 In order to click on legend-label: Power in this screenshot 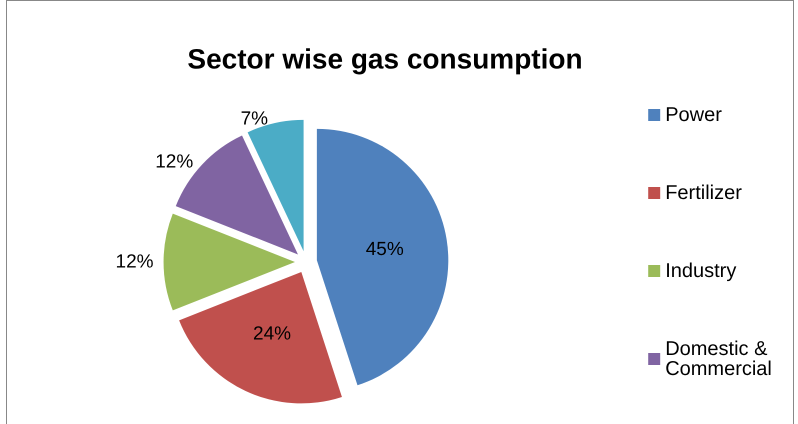, I will do `click(693, 115)`.